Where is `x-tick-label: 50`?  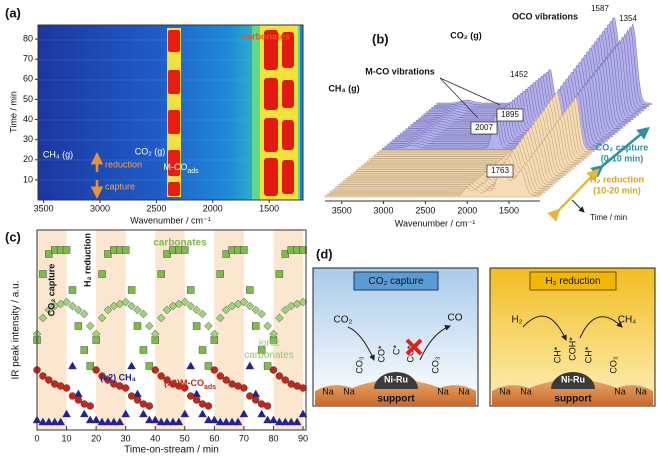 x-tick-label: 50 is located at coordinates (185, 438).